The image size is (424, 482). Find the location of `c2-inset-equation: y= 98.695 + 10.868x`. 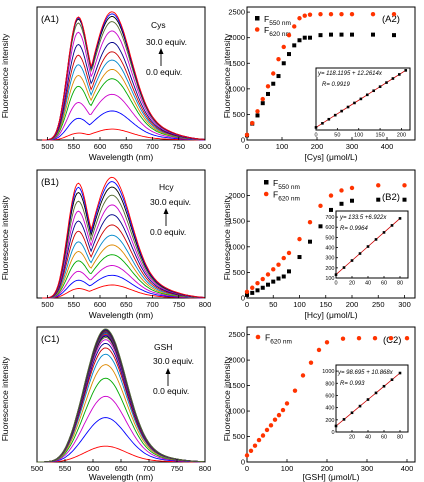

c2-inset-equation: y= 98.695 + 10.868x is located at coordinates (365, 373).